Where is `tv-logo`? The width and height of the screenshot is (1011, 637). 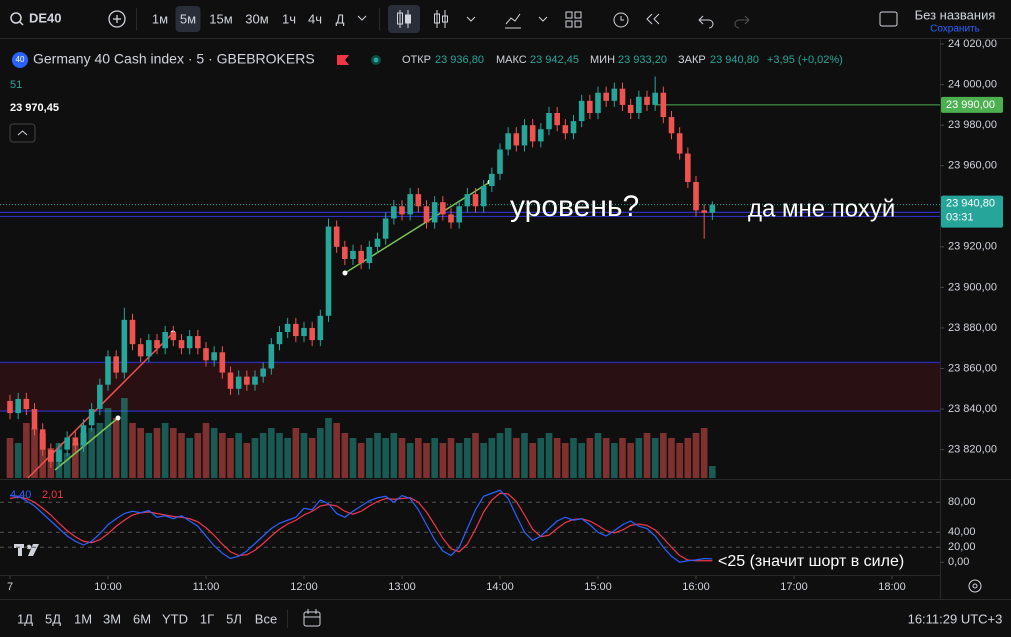 tv-logo is located at coordinates (26, 550).